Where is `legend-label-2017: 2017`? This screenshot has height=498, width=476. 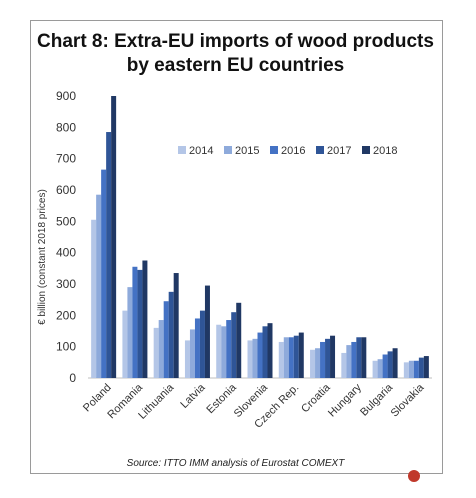
legend-label-2017: 2017 is located at coordinates (339, 151).